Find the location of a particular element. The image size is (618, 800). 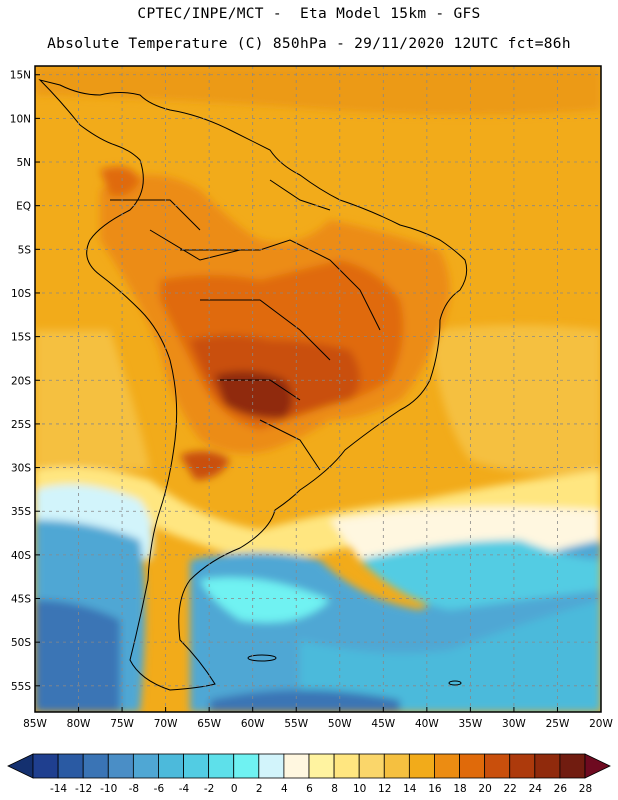

lat-label: 50S is located at coordinates (21, 643).